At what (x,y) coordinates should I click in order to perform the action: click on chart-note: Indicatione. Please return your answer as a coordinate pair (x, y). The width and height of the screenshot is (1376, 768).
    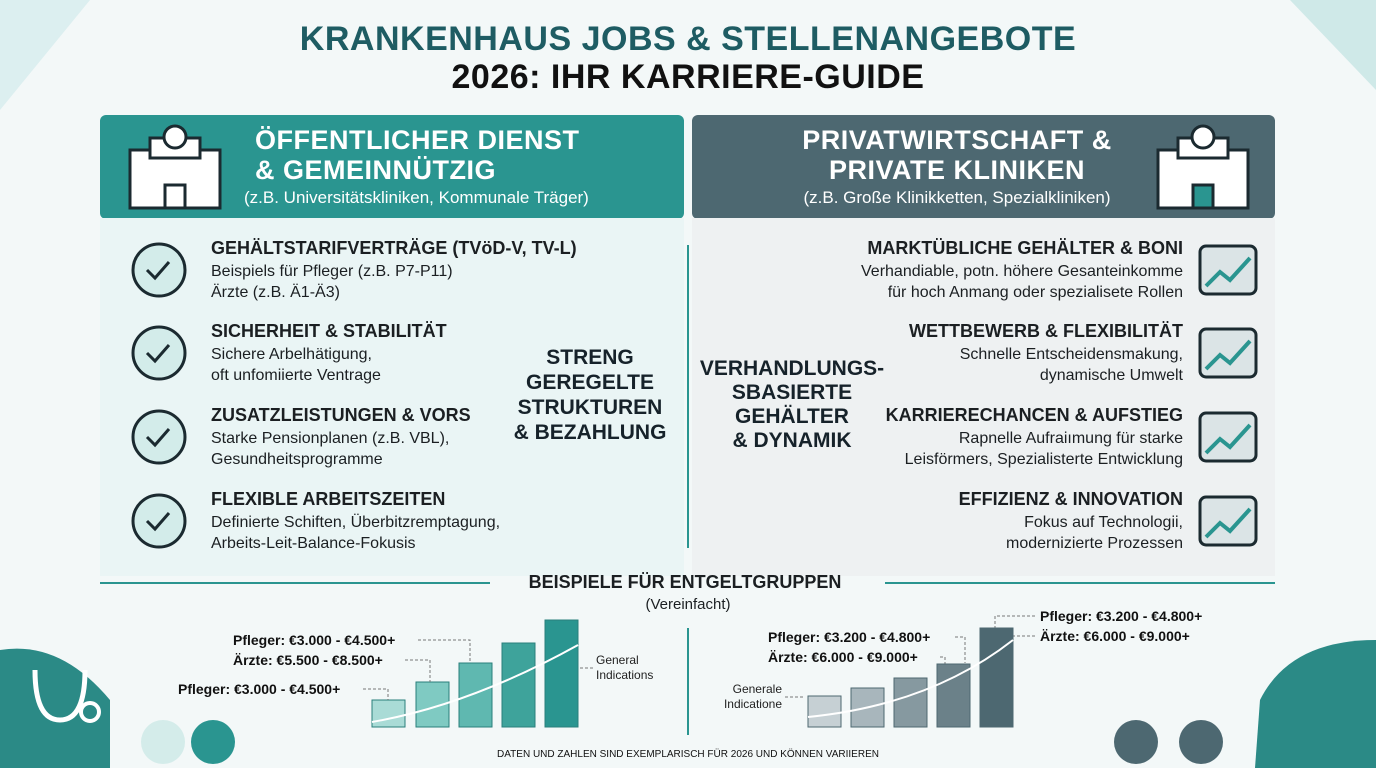
    Looking at the image, I should click on (752, 704).